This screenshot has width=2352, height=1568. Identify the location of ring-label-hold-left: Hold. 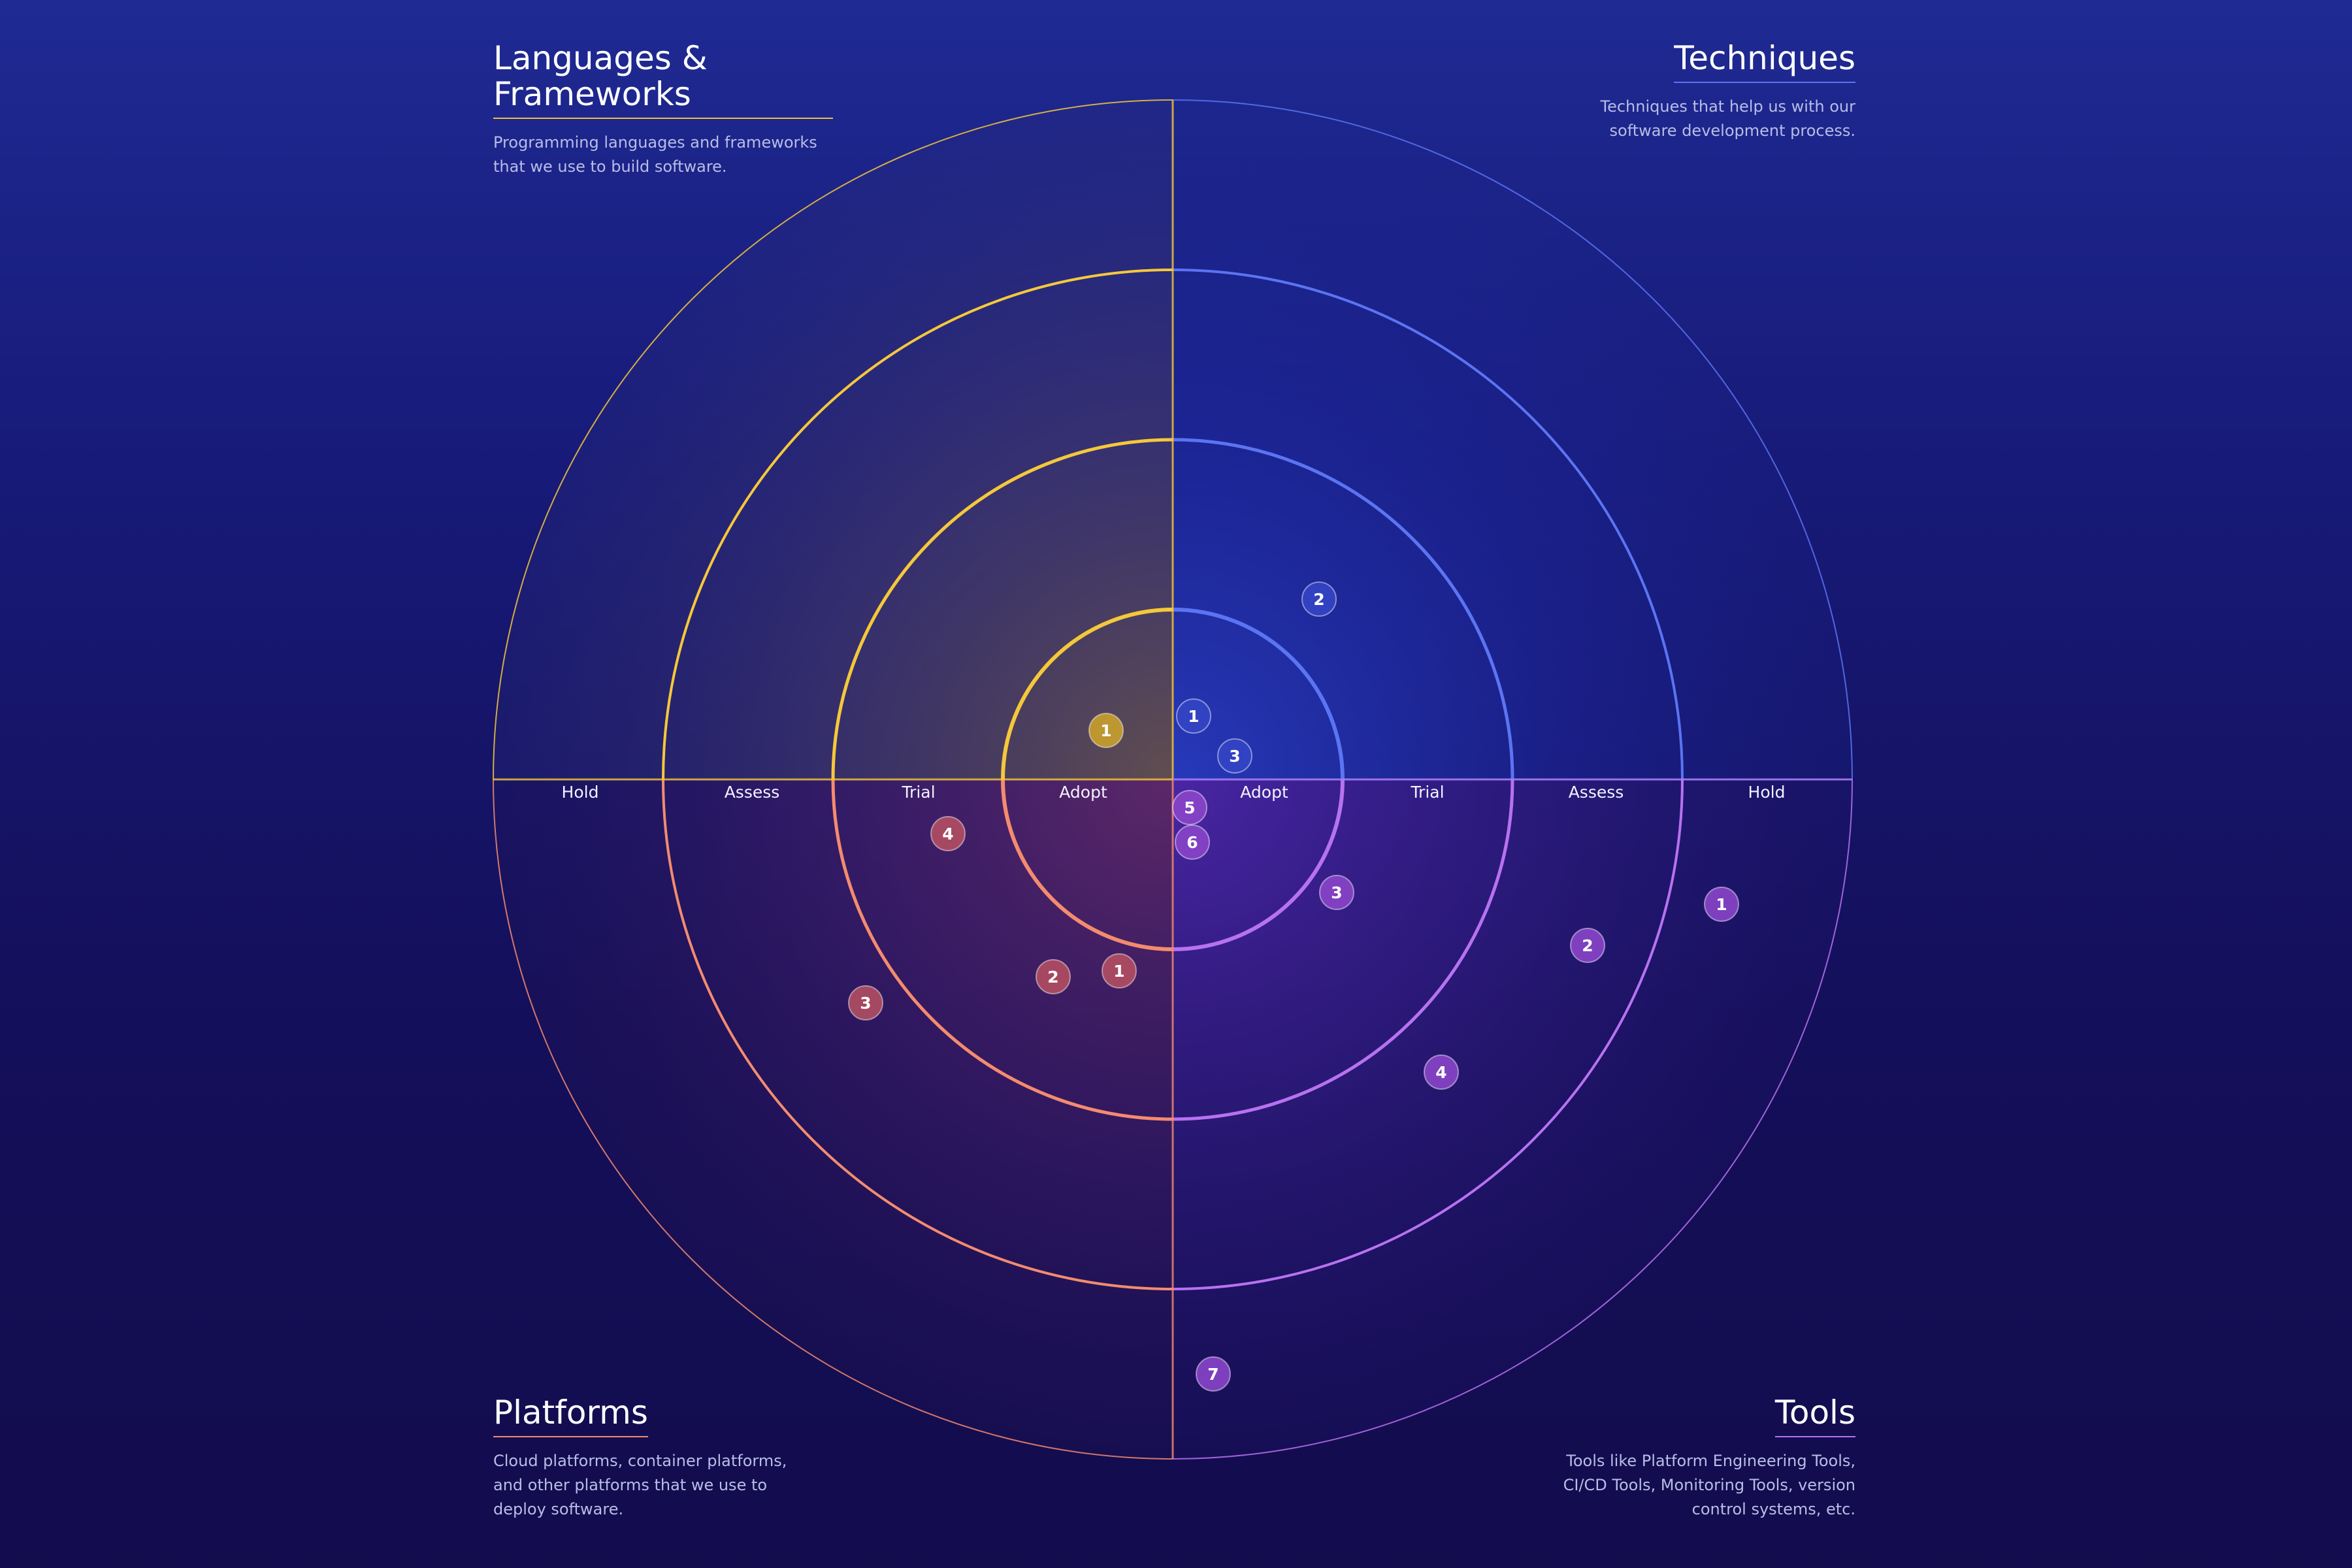
(580, 792).